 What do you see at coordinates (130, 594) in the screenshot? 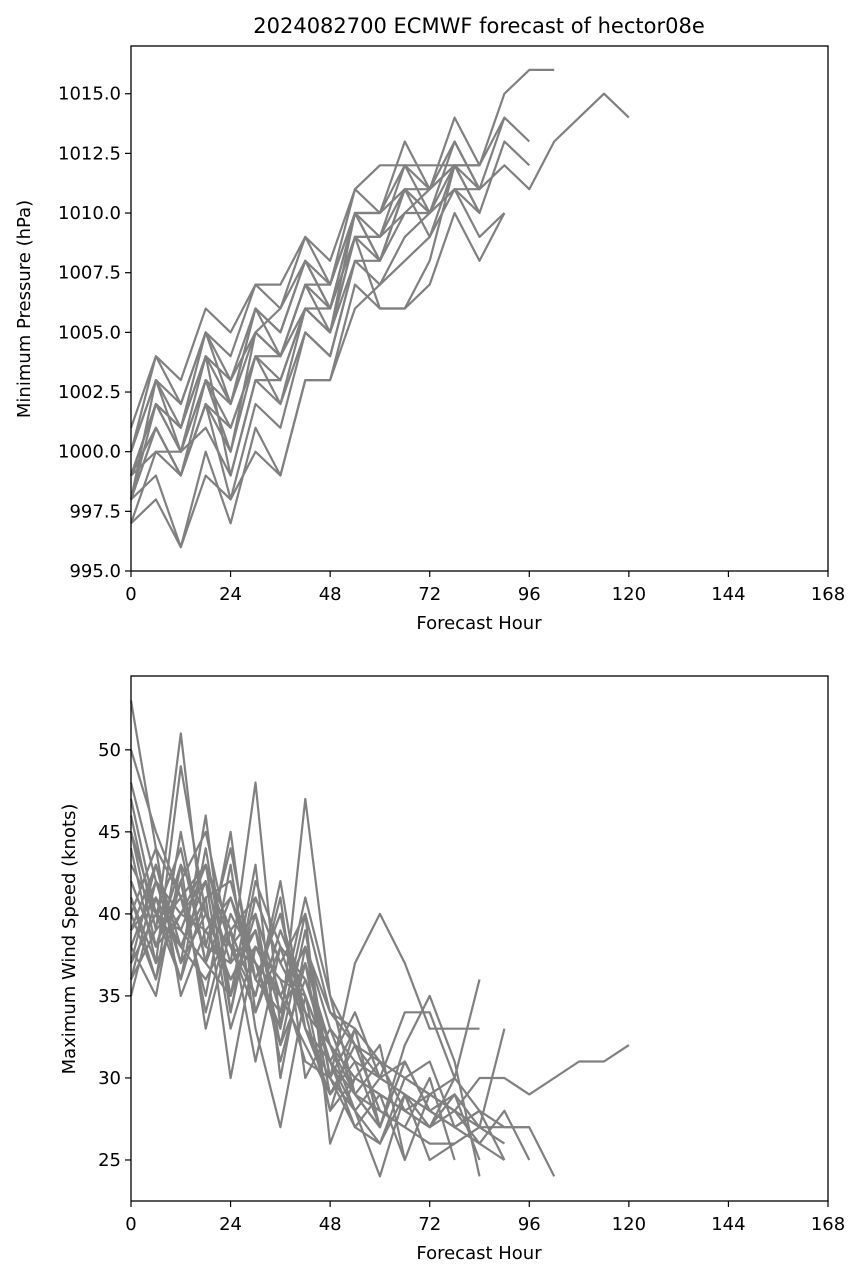
I see `pressure-x-tick-label: 0` at bounding box center [130, 594].